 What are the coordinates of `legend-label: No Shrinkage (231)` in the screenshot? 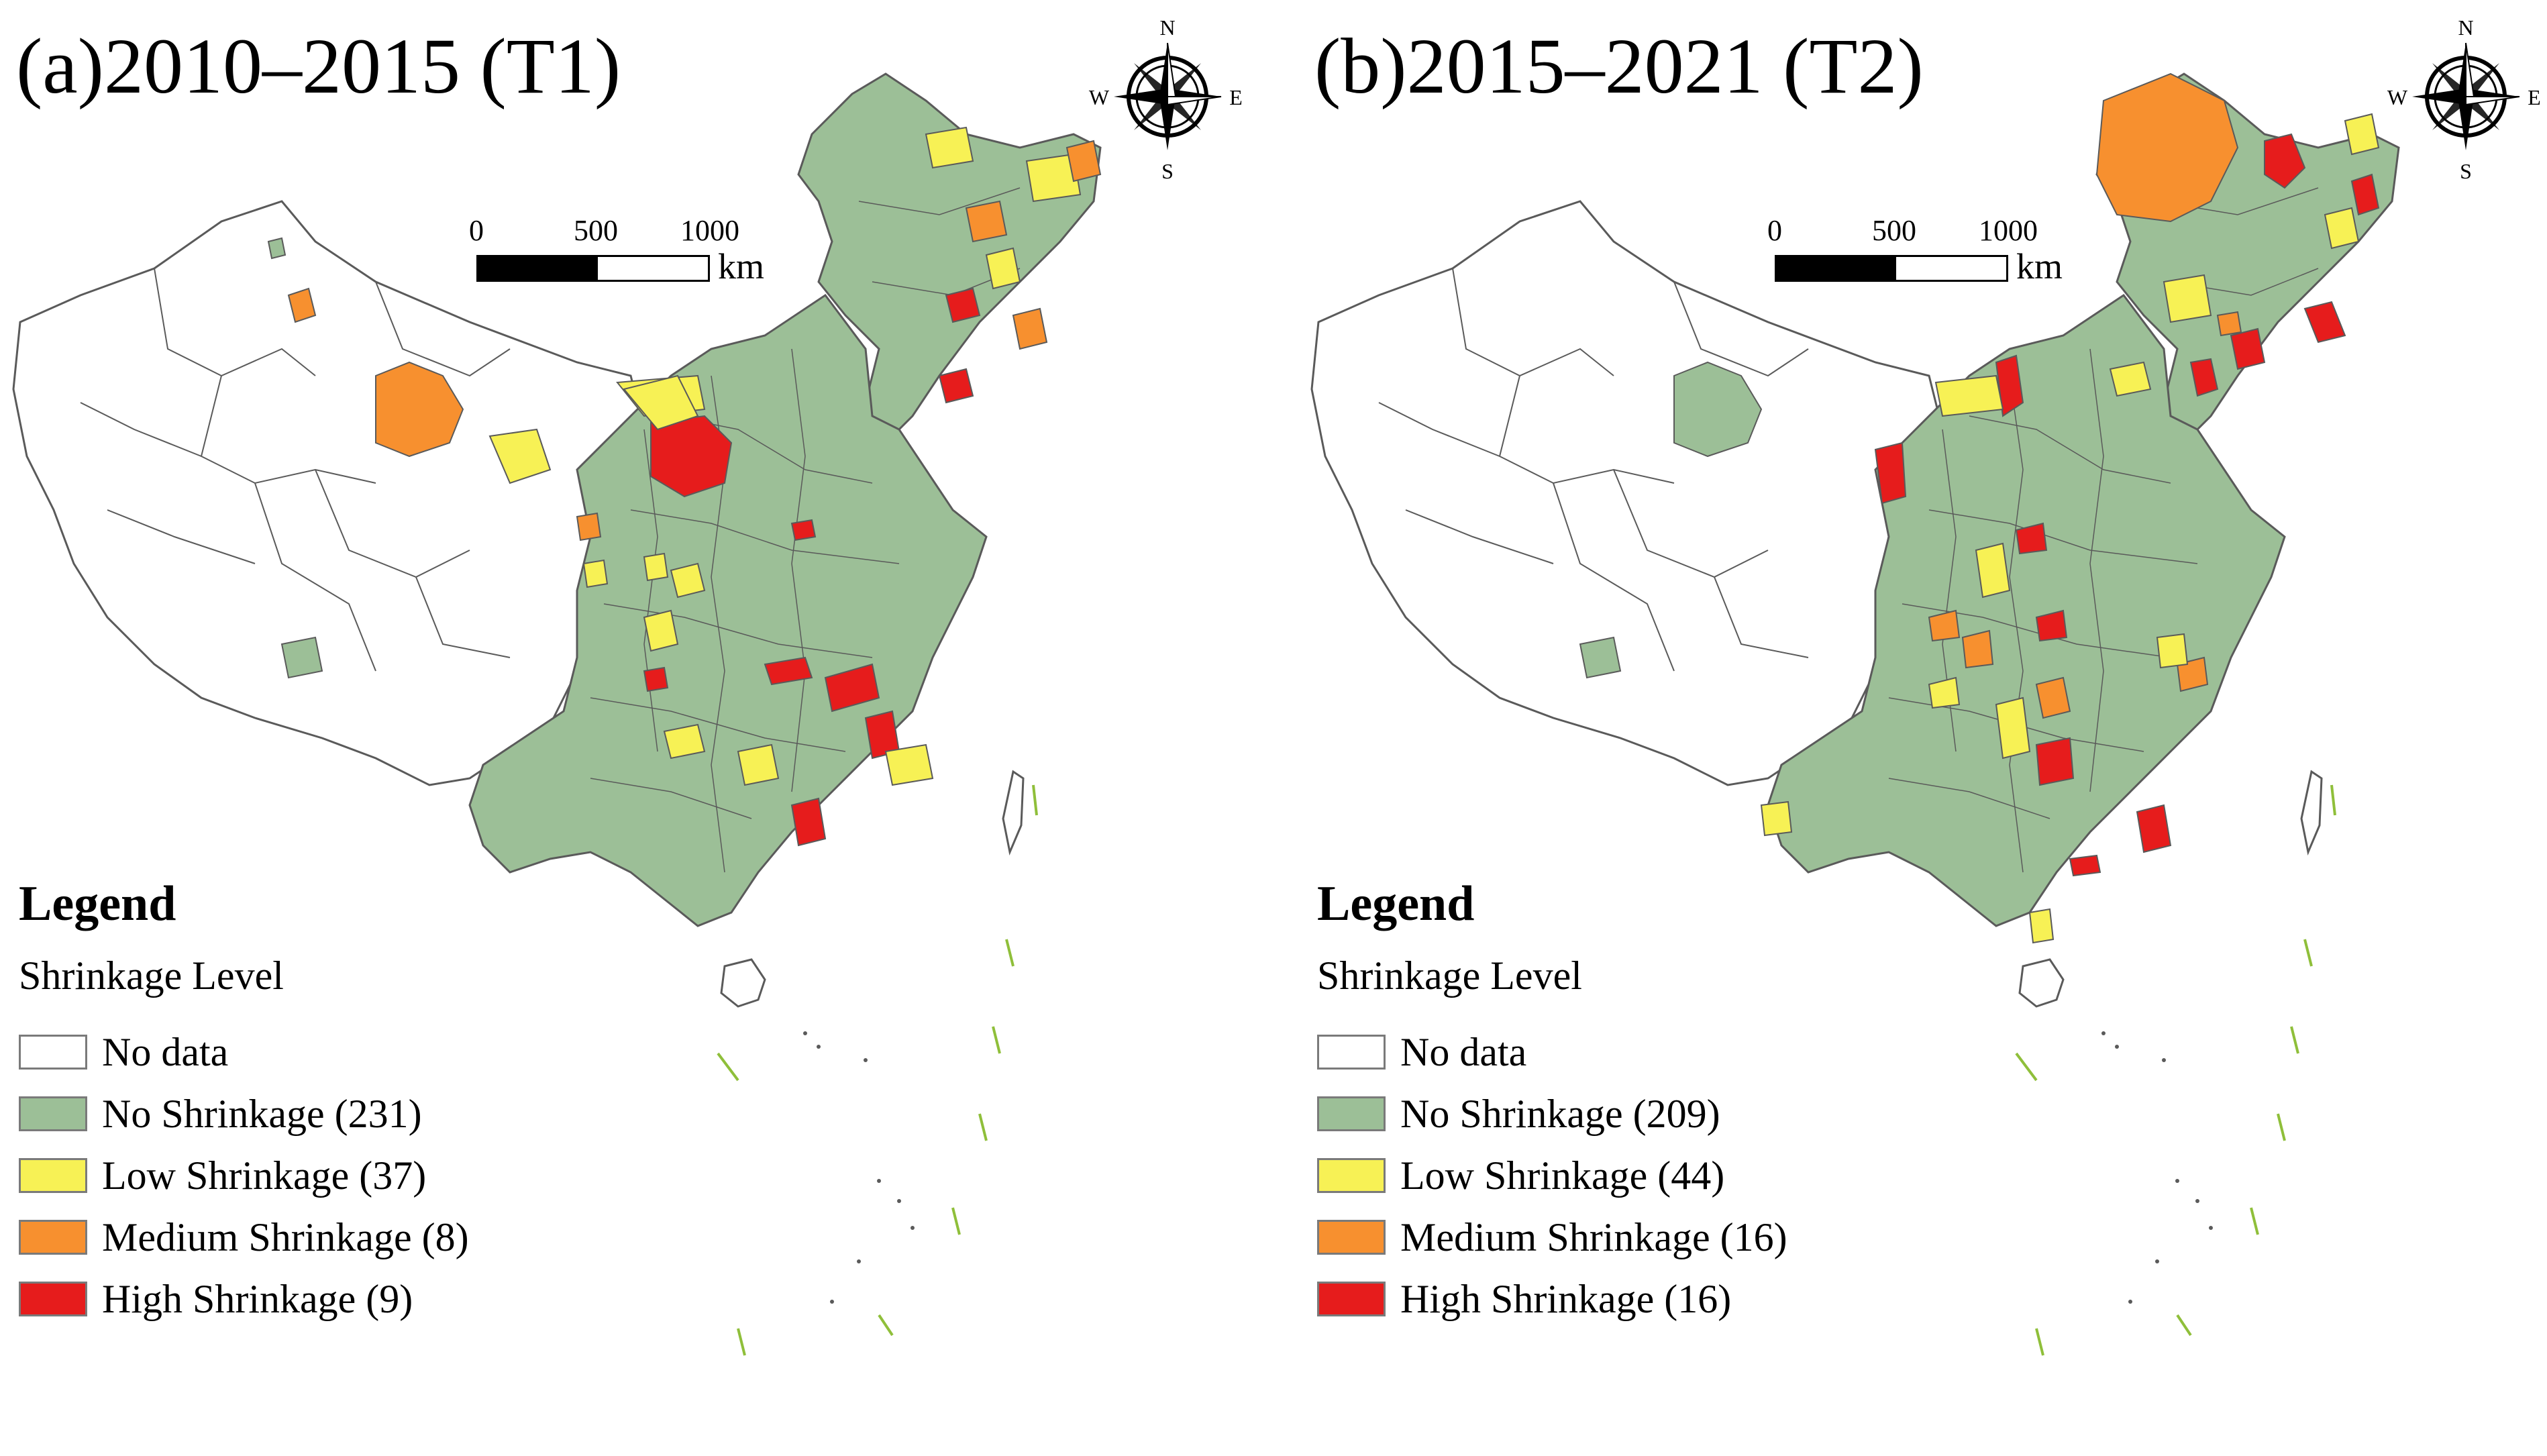 It's located at (262, 1114).